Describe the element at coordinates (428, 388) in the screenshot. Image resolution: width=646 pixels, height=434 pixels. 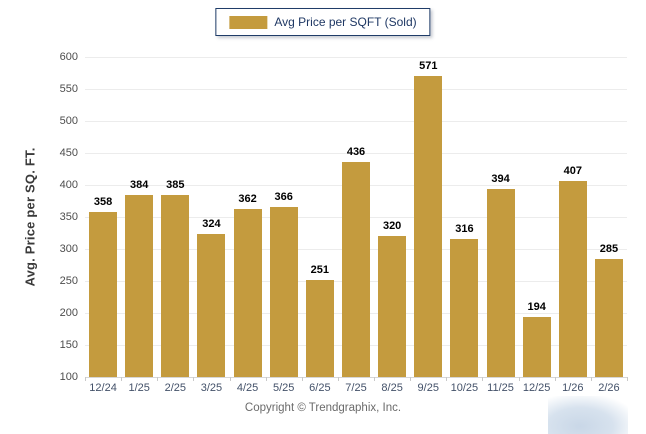
I see `x-axis-label: 9/25` at that location.